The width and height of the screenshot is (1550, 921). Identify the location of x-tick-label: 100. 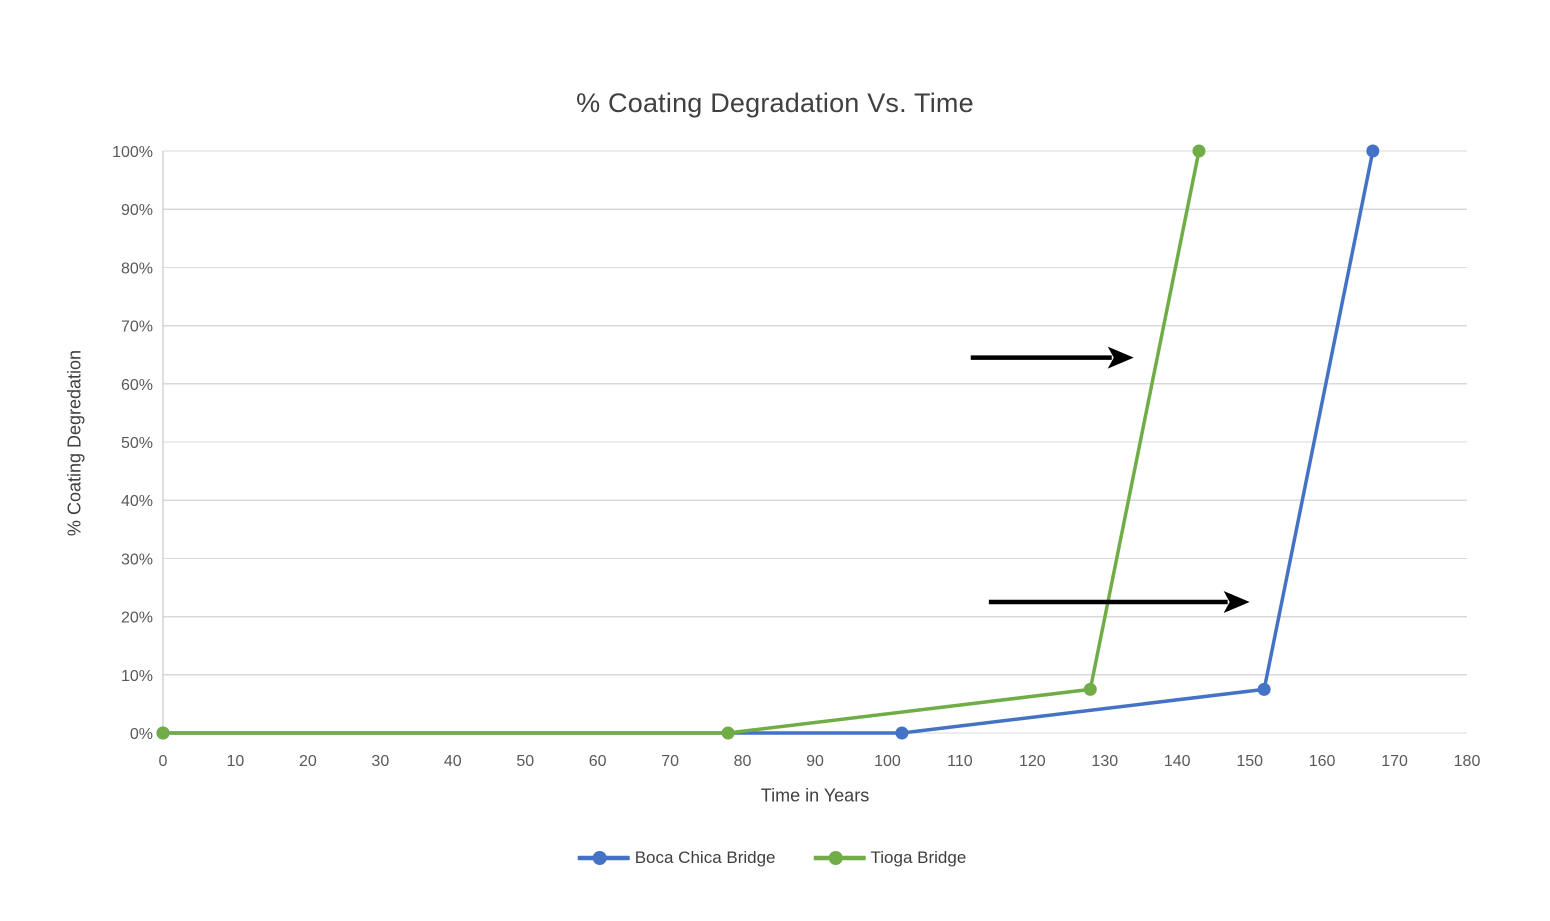
(887, 761).